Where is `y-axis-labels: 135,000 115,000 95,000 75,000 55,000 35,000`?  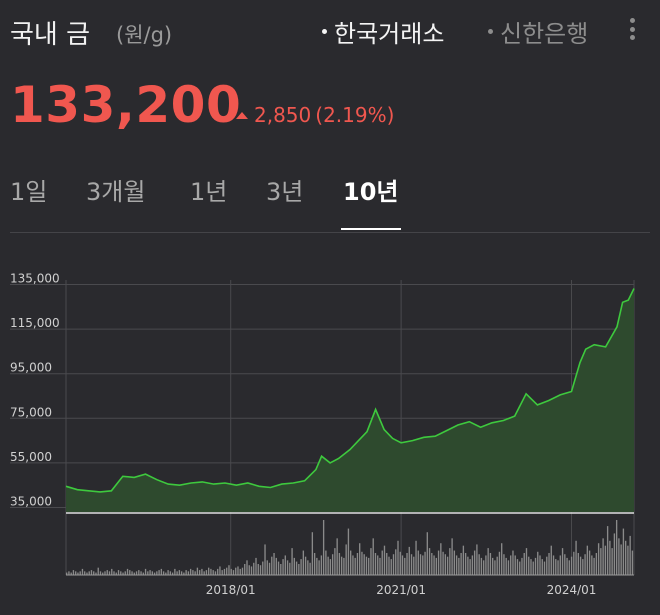
y-axis-labels: 135,000 115,000 95,000 75,000 55,000 35,000 is located at coordinates (35, 389).